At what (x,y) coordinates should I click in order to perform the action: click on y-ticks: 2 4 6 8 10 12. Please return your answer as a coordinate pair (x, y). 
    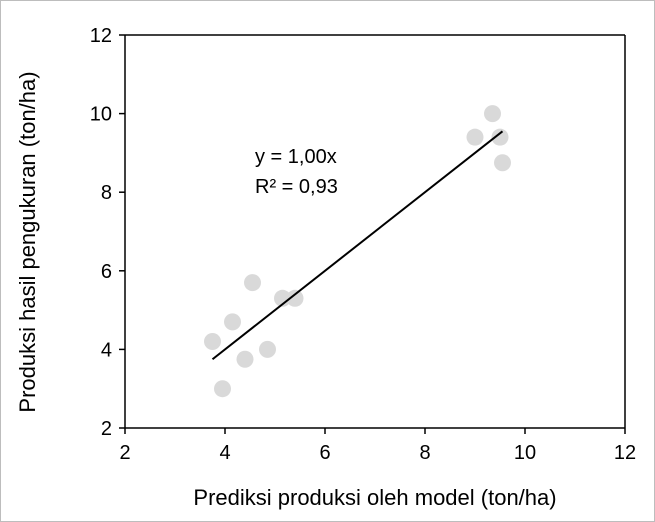
    Looking at the image, I should click on (107, 232).